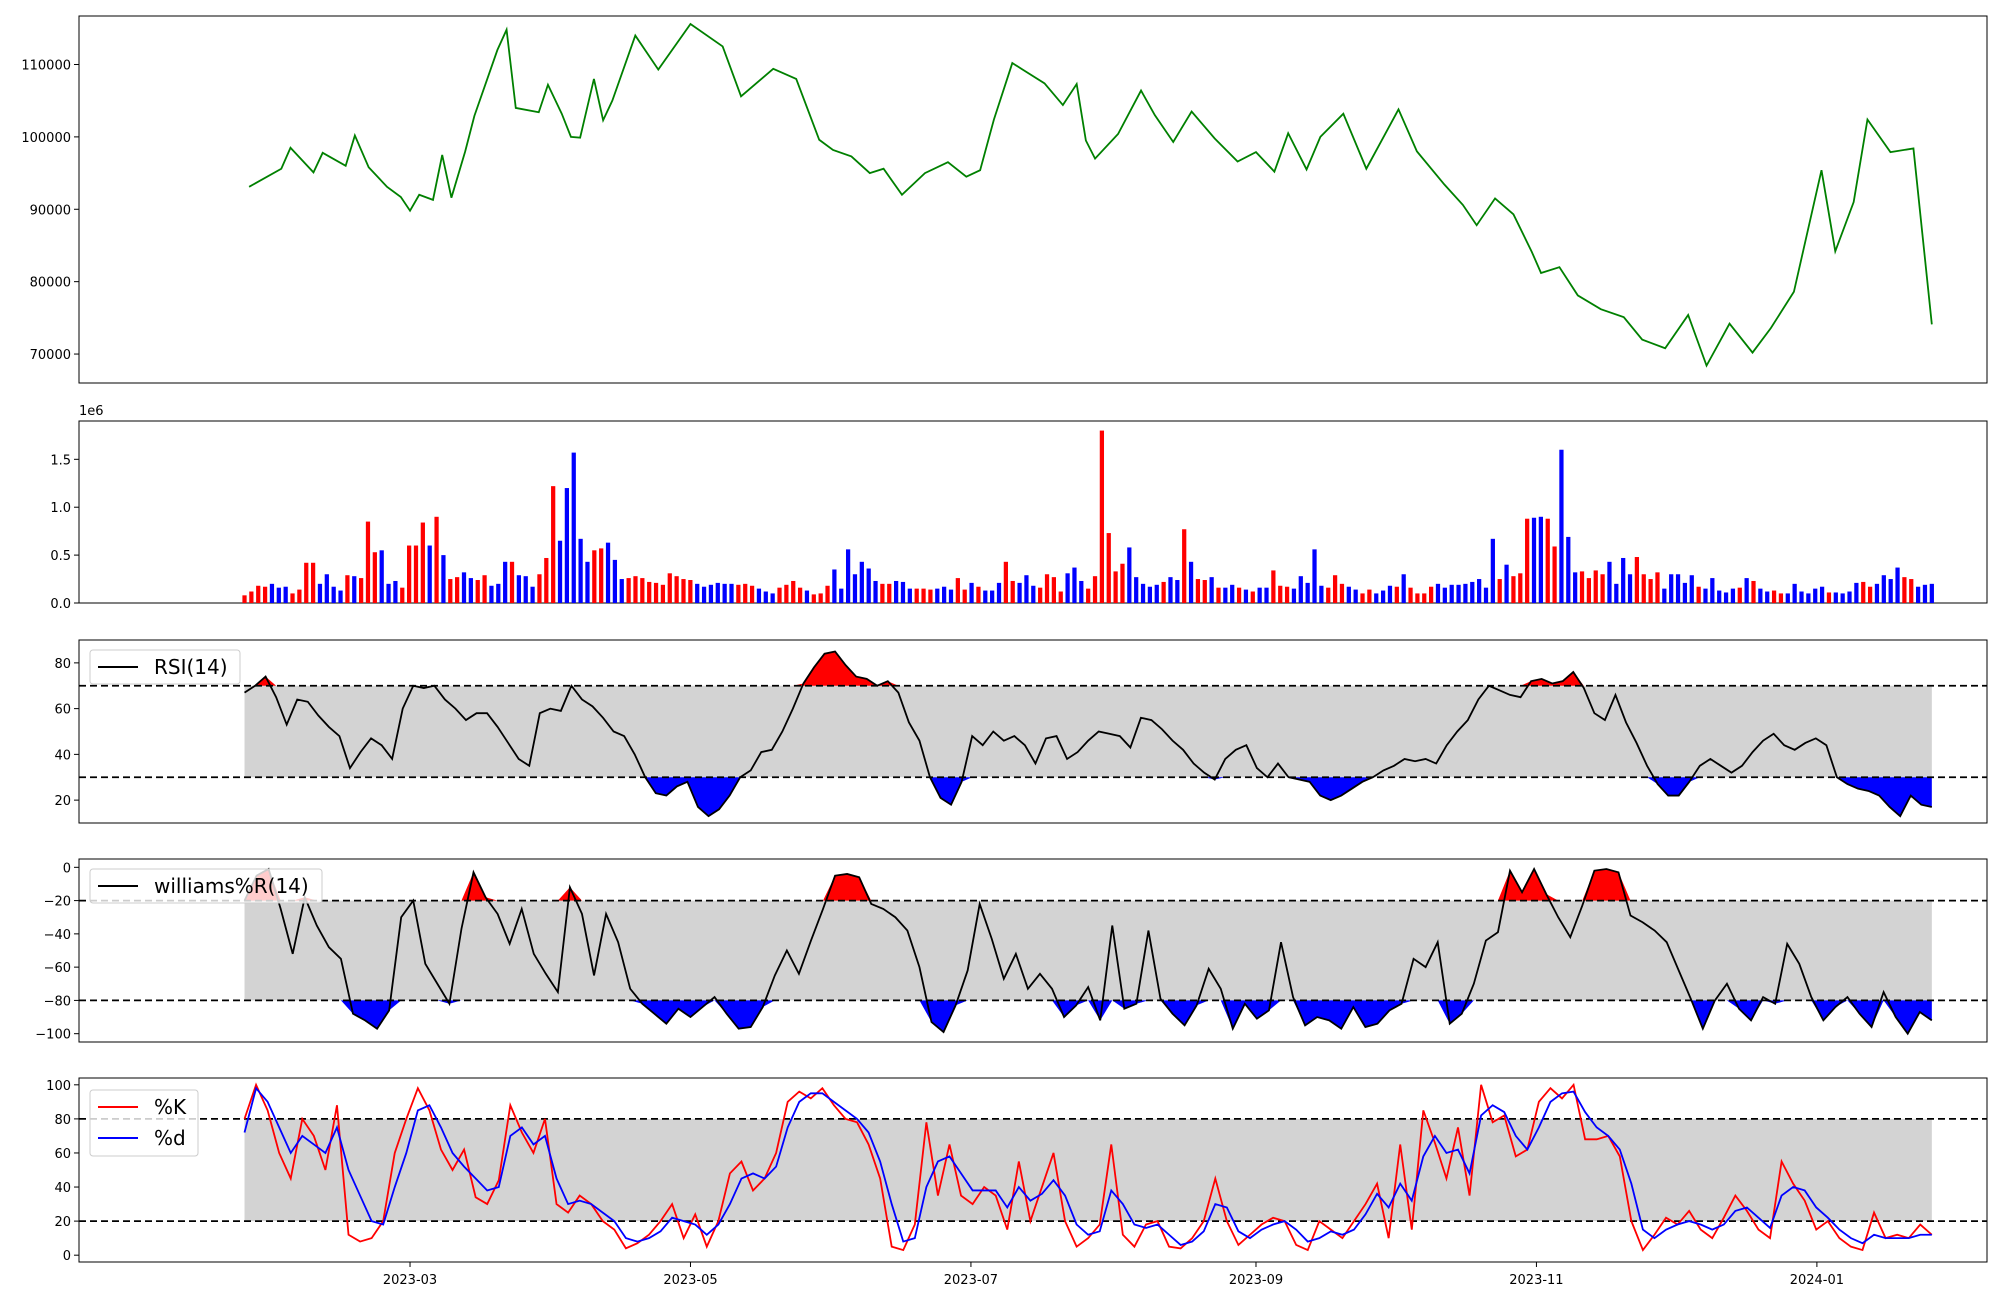 This screenshot has width=2000, height=1300. Describe the element at coordinates (60, 460) in the screenshot. I see `y-tick-label: 1.5` at that location.